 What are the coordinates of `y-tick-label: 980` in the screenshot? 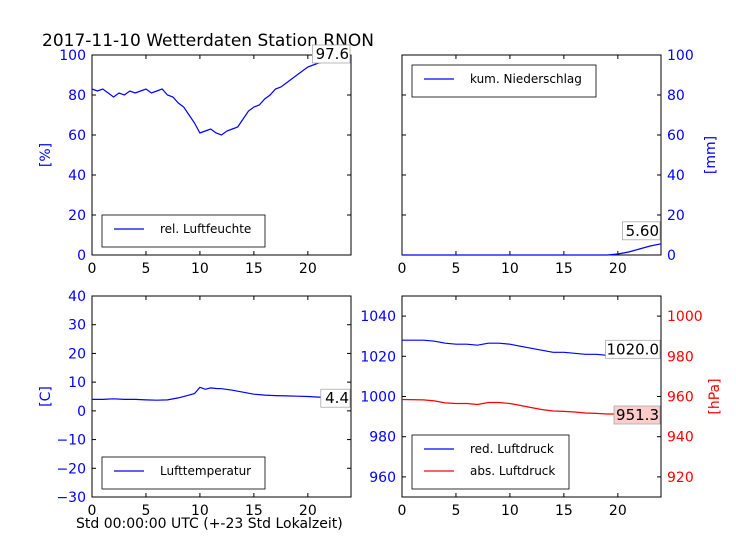 It's located at (382, 438).